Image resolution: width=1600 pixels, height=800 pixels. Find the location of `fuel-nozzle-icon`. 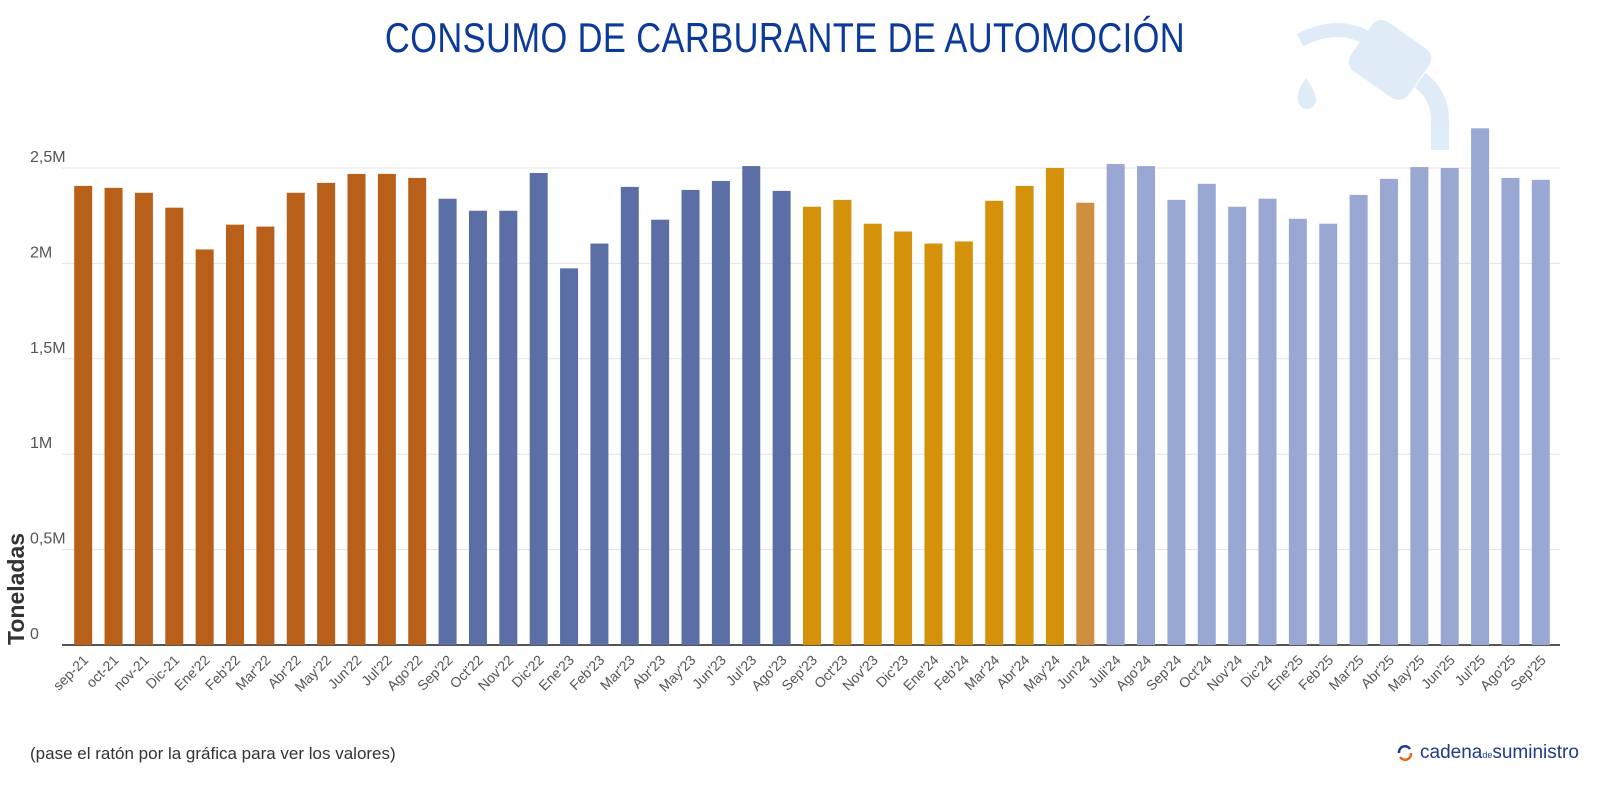

fuel-nozzle-icon is located at coordinates (1372, 85).